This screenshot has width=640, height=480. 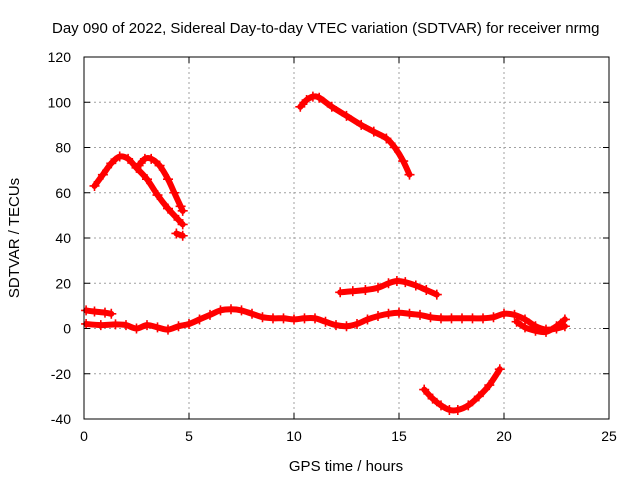 What do you see at coordinates (60, 57) in the screenshot?
I see `y-tick-label: 120` at bounding box center [60, 57].